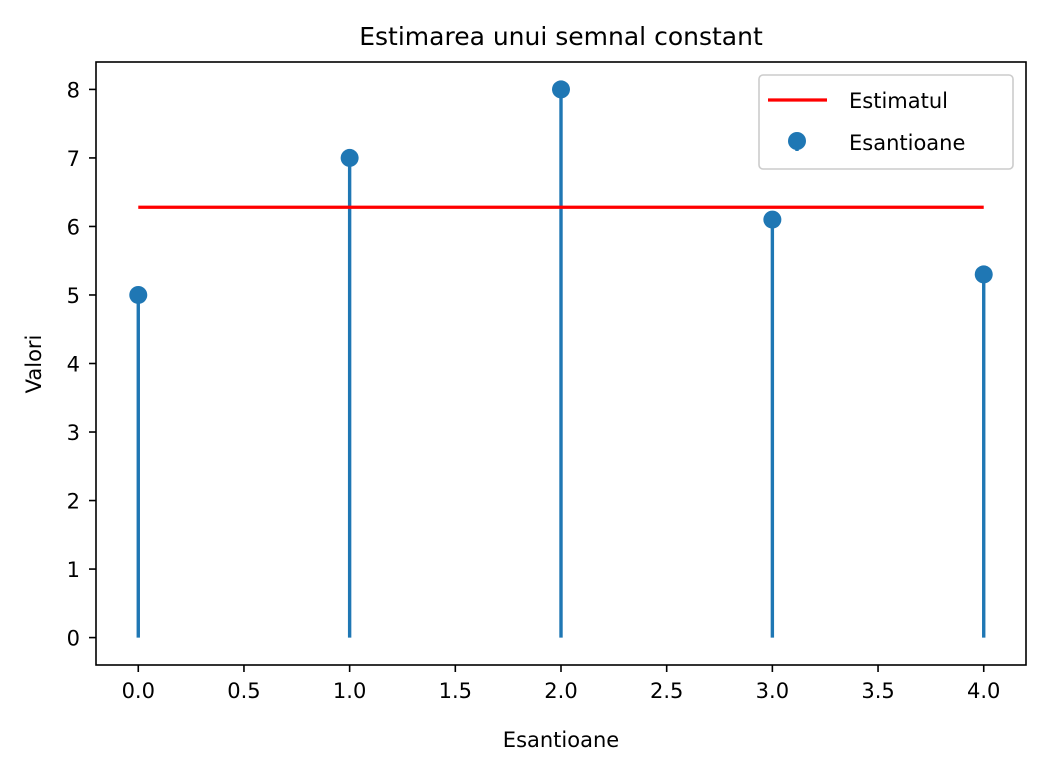 The height and width of the screenshot is (773, 1046). What do you see at coordinates (561, 36) in the screenshot?
I see `chart-title: Estimarea unui semnal constant` at bounding box center [561, 36].